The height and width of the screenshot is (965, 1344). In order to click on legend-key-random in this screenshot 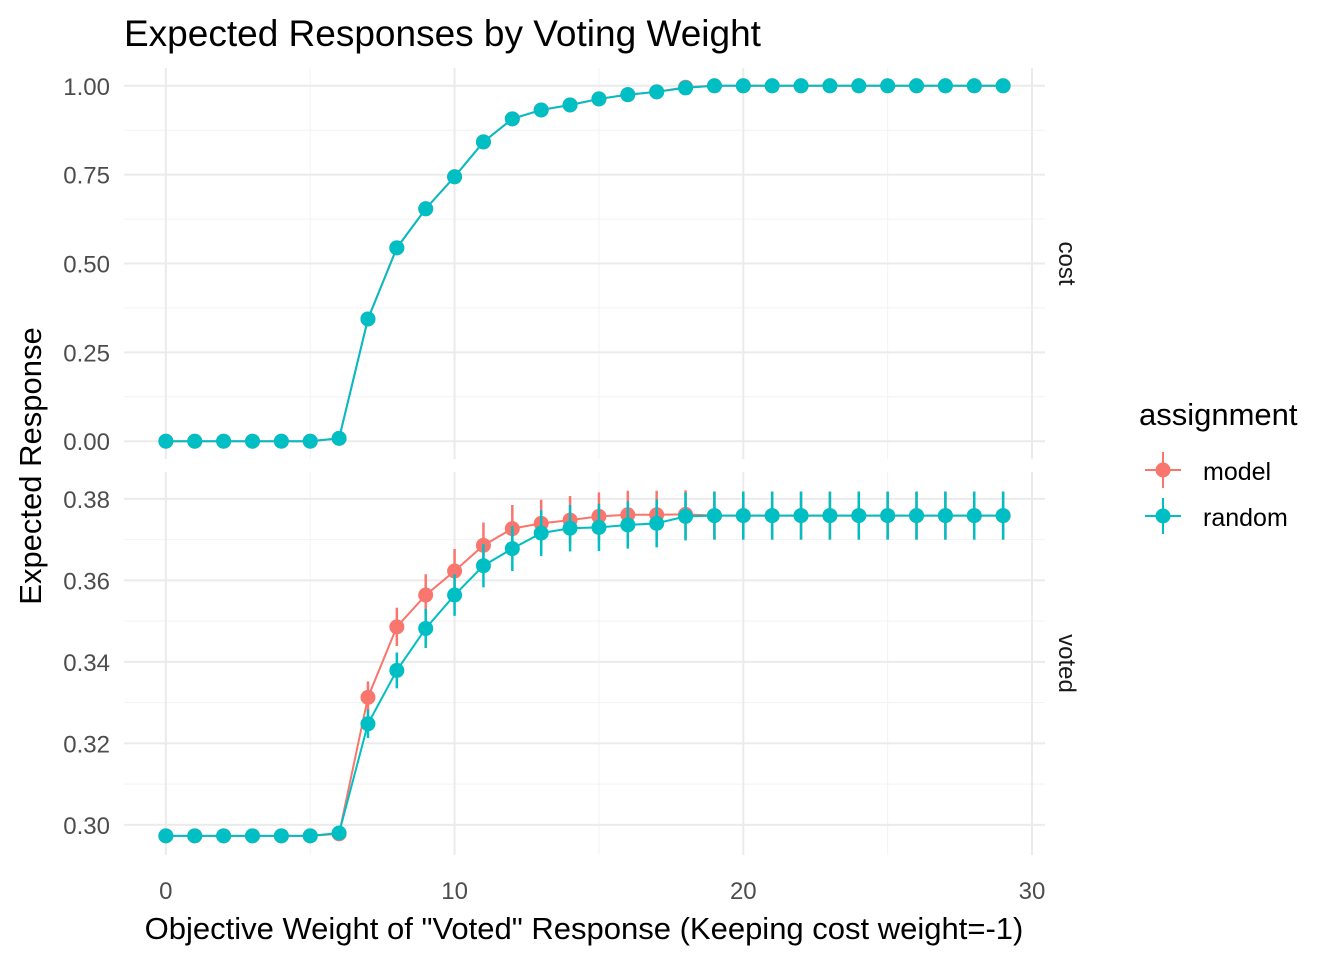, I will do `click(1163, 516)`.